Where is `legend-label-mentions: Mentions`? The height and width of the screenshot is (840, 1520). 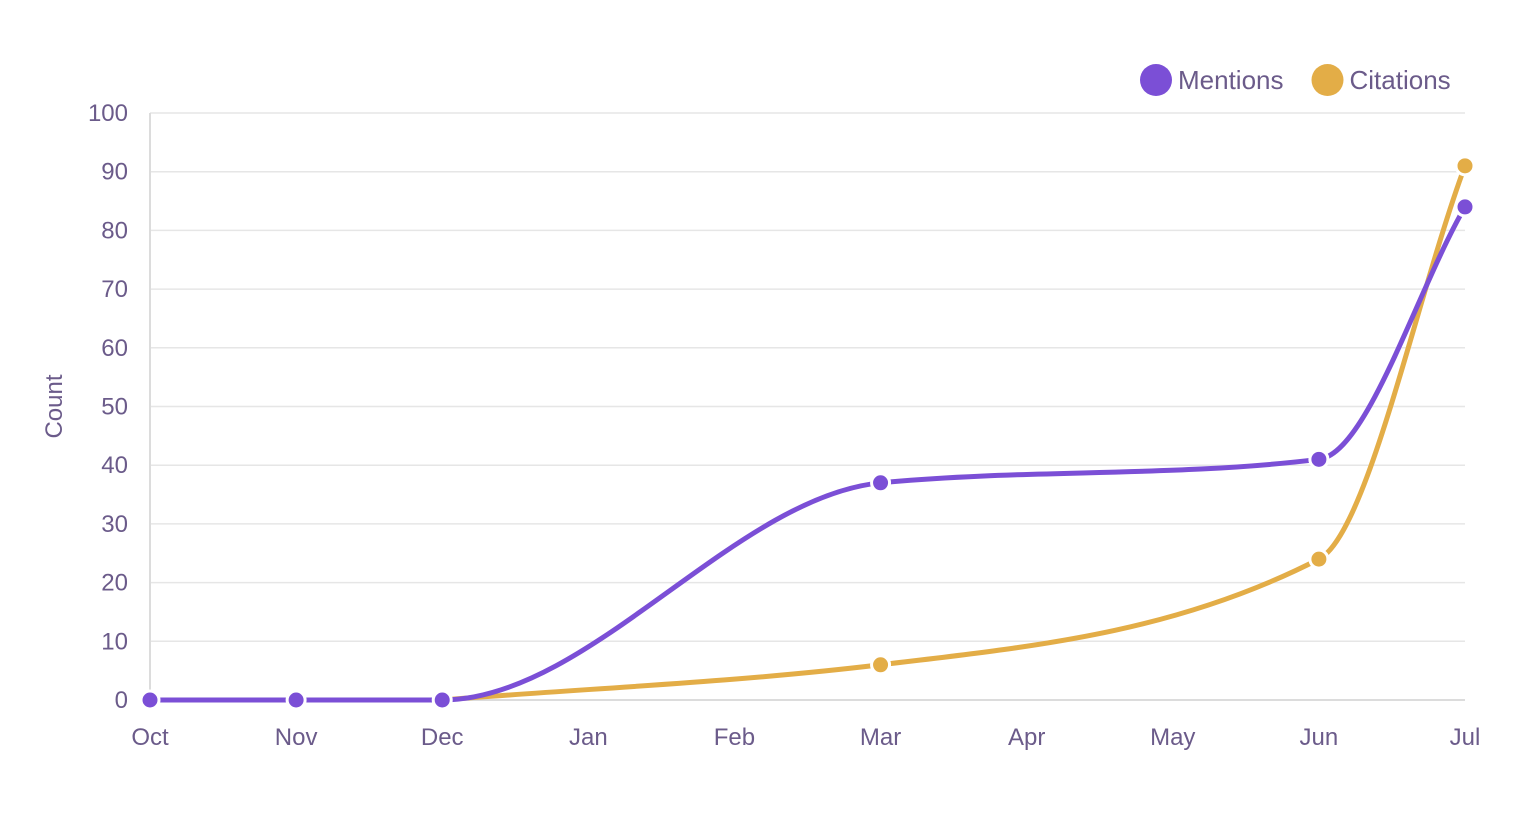
legend-label-mentions: Mentions is located at coordinates (1231, 80).